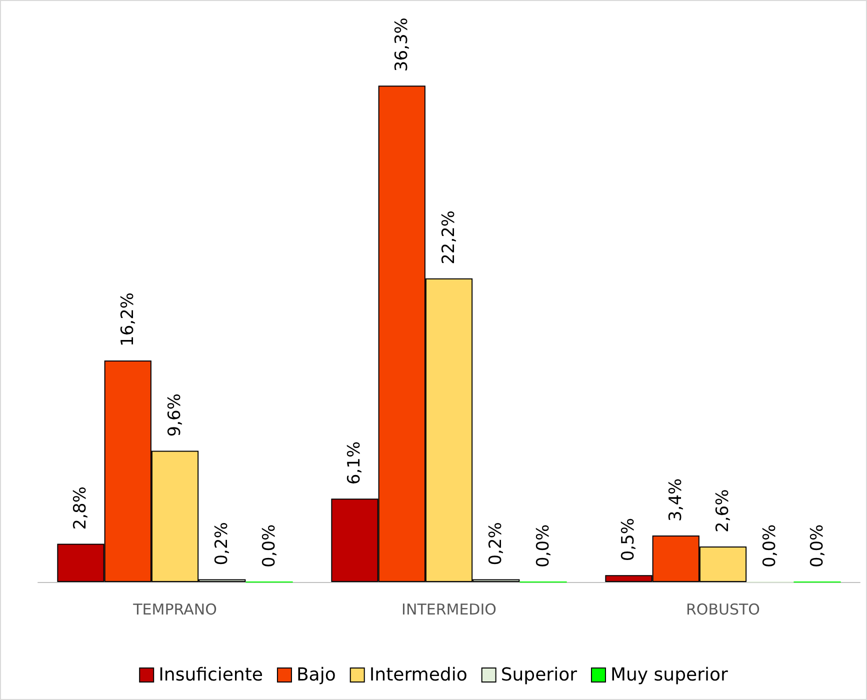 Image resolution: width=867 pixels, height=700 pixels. What do you see at coordinates (723, 510) in the screenshot?
I see `data-label: 2,6%` at bounding box center [723, 510].